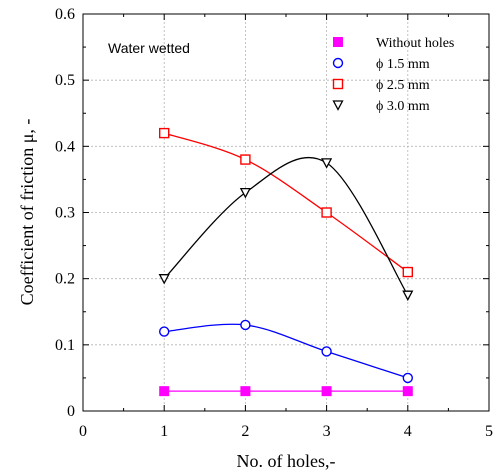 This screenshot has width=500, height=475. What do you see at coordinates (149, 48) in the screenshot?
I see `annotation-text: Water wetted` at bounding box center [149, 48].